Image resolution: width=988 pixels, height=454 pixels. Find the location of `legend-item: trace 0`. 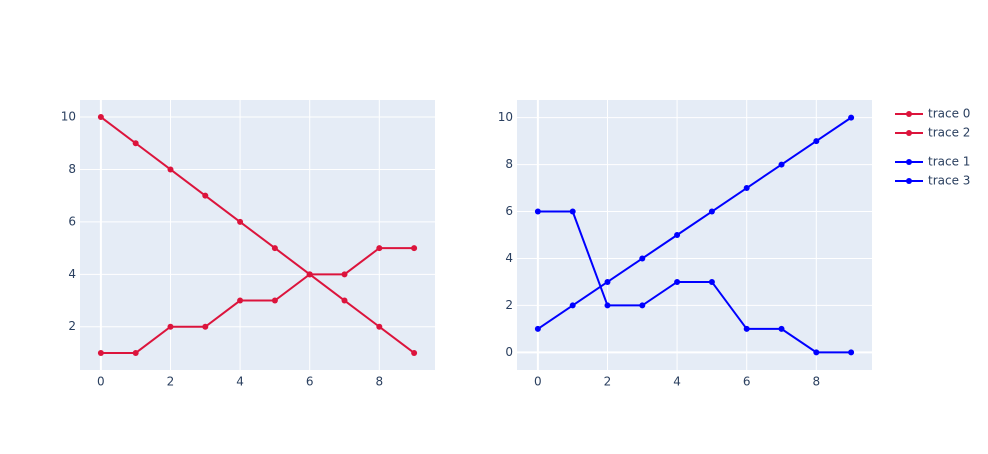

legend-item: trace 0 is located at coordinates (932, 114).